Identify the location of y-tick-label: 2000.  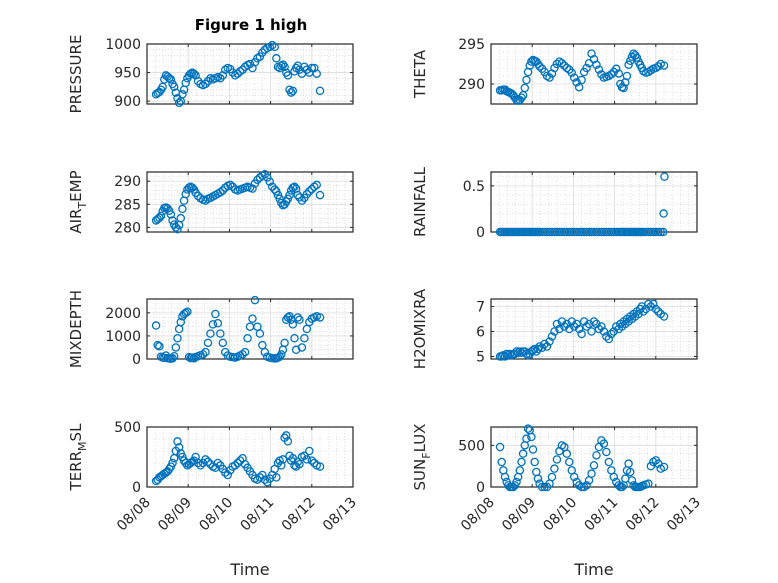
(123, 314).